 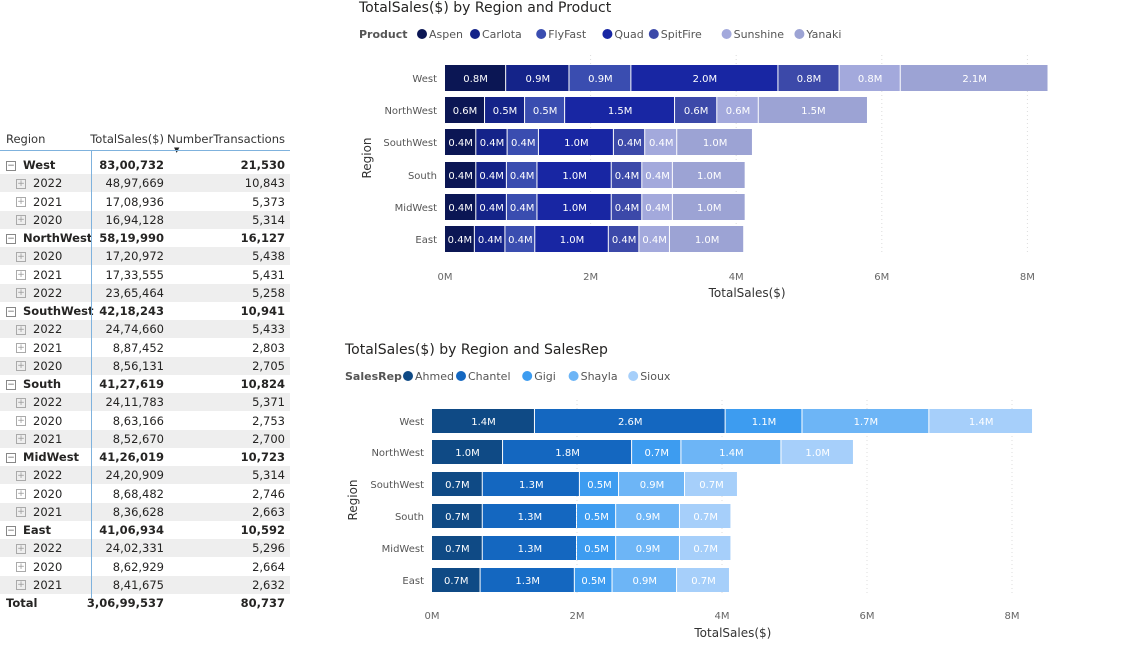 What do you see at coordinates (652, 484) in the screenshot?
I see `bar-segment-shayla` at bounding box center [652, 484].